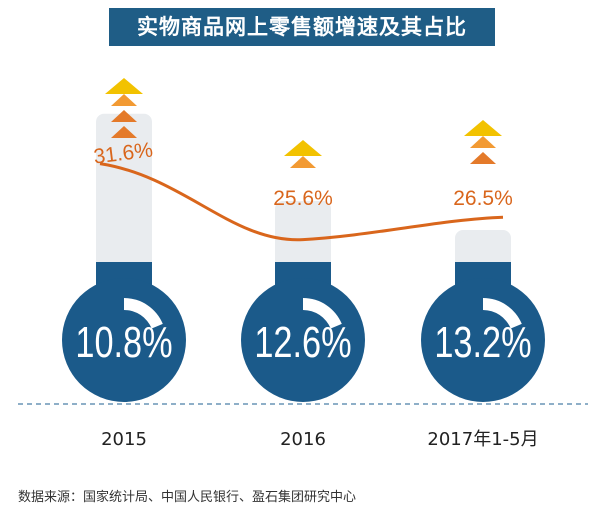 This screenshot has height=514, width=605. I want to click on growth-value-label: 26.5%, so click(483, 198).